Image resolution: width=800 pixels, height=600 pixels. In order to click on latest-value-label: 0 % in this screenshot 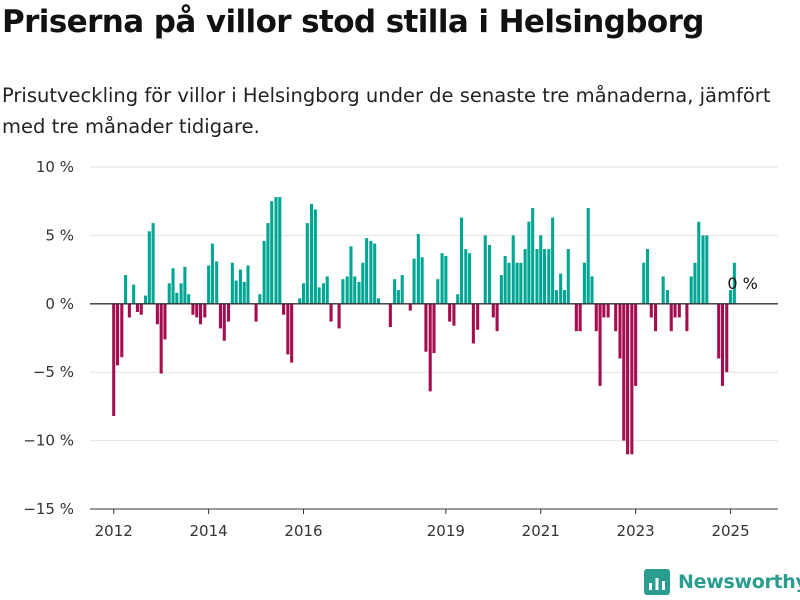, I will do `click(742, 283)`.